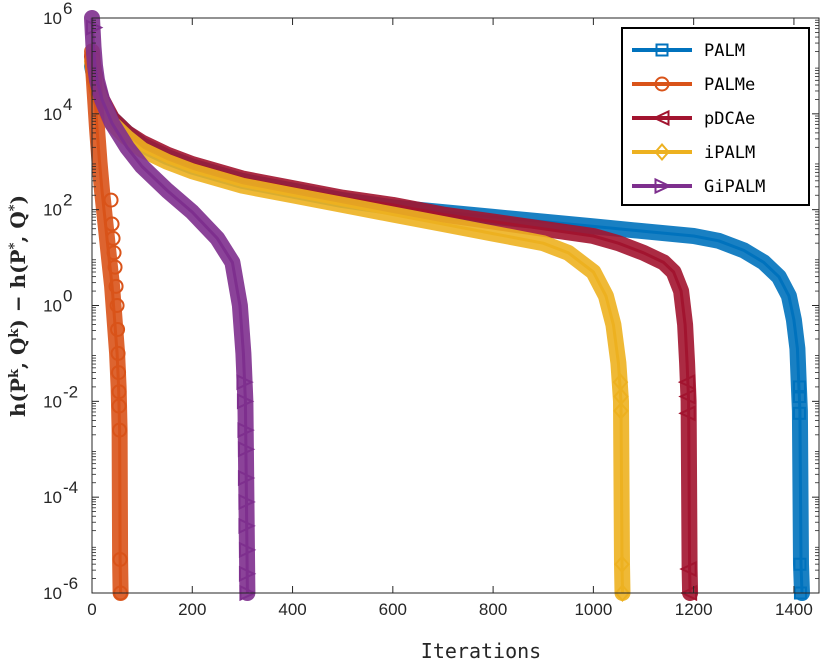 This screenshot has height=659, width=830. What do you see at coordinates (70, 487) in the screenshot?
I see `y-tick-exponent: -4` at bounding box center [70, 487].